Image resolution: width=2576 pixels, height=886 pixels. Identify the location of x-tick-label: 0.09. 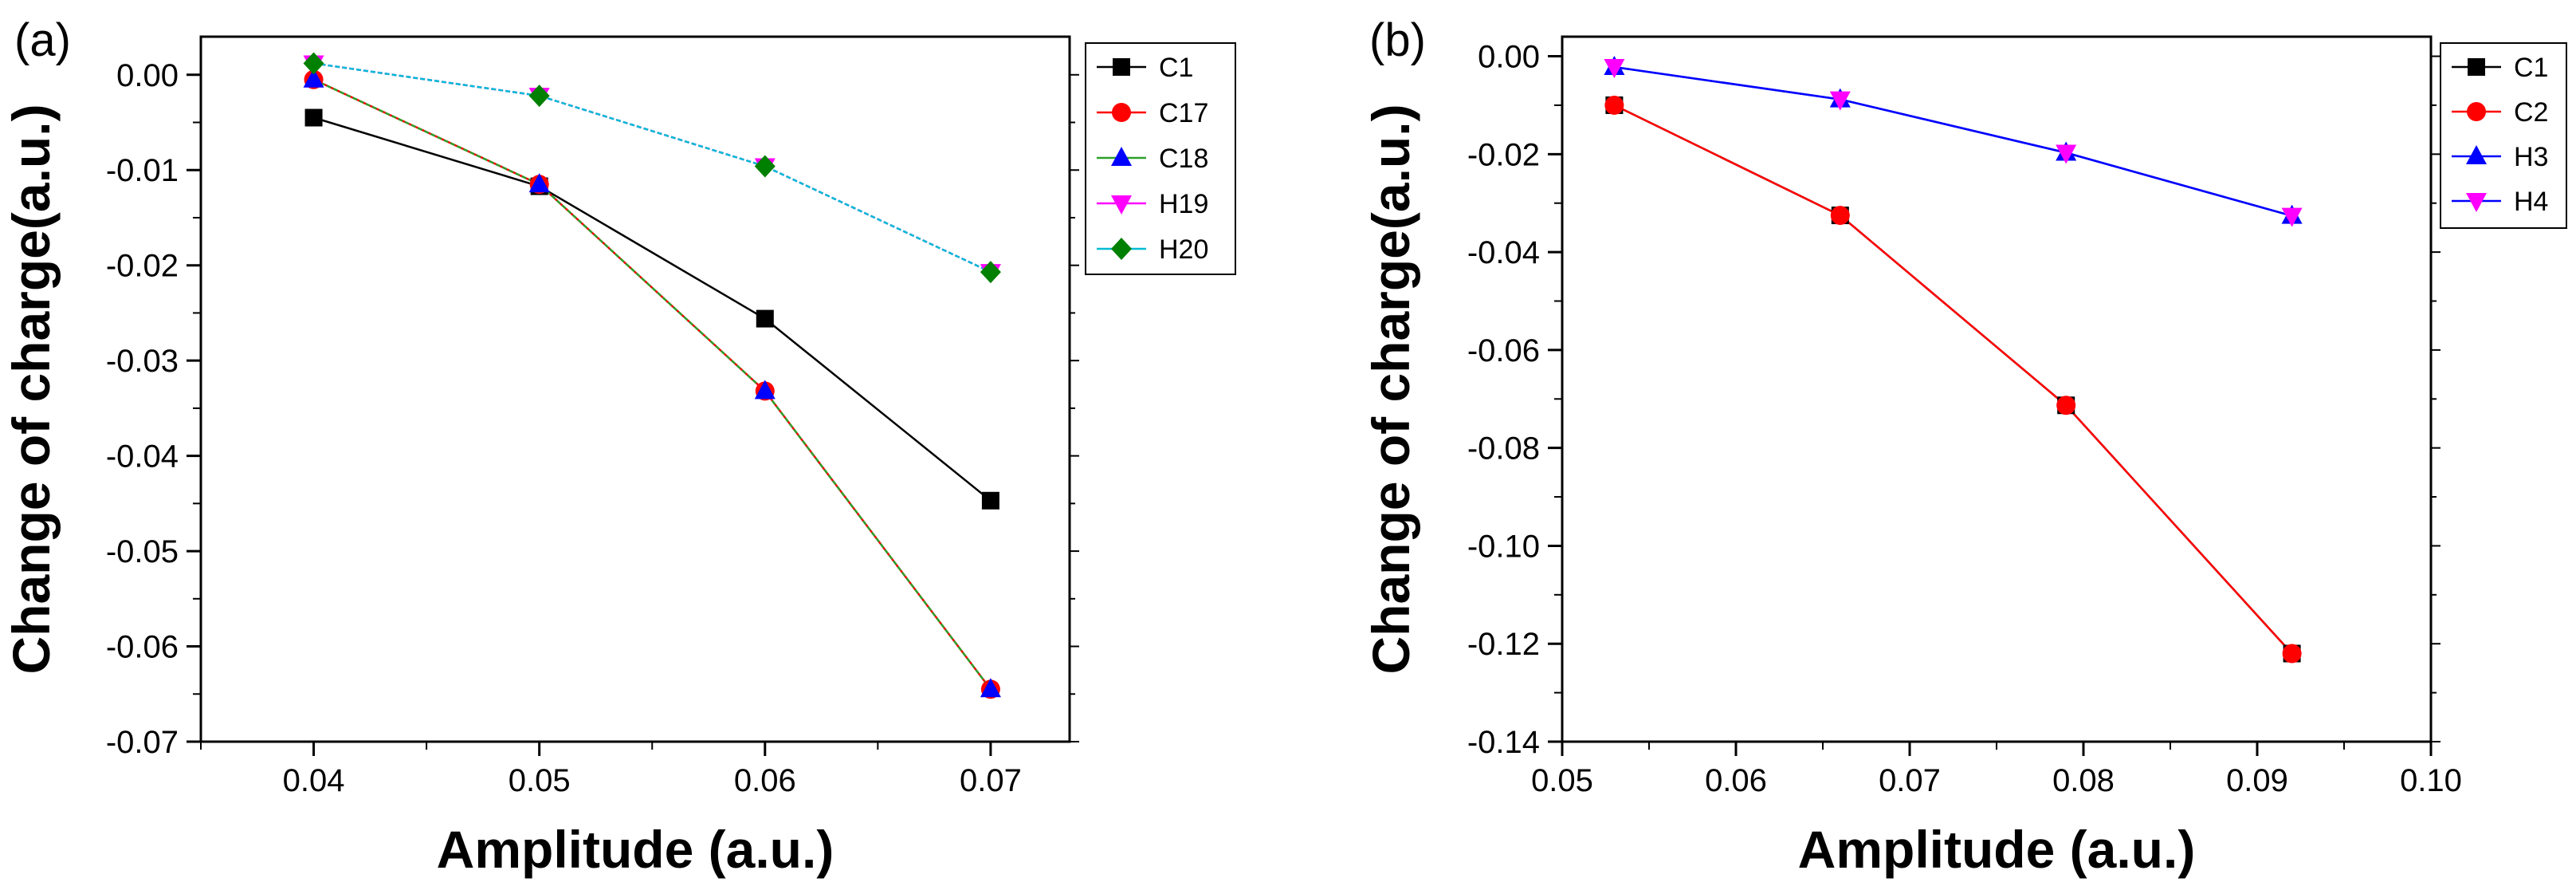
(2257, 780).